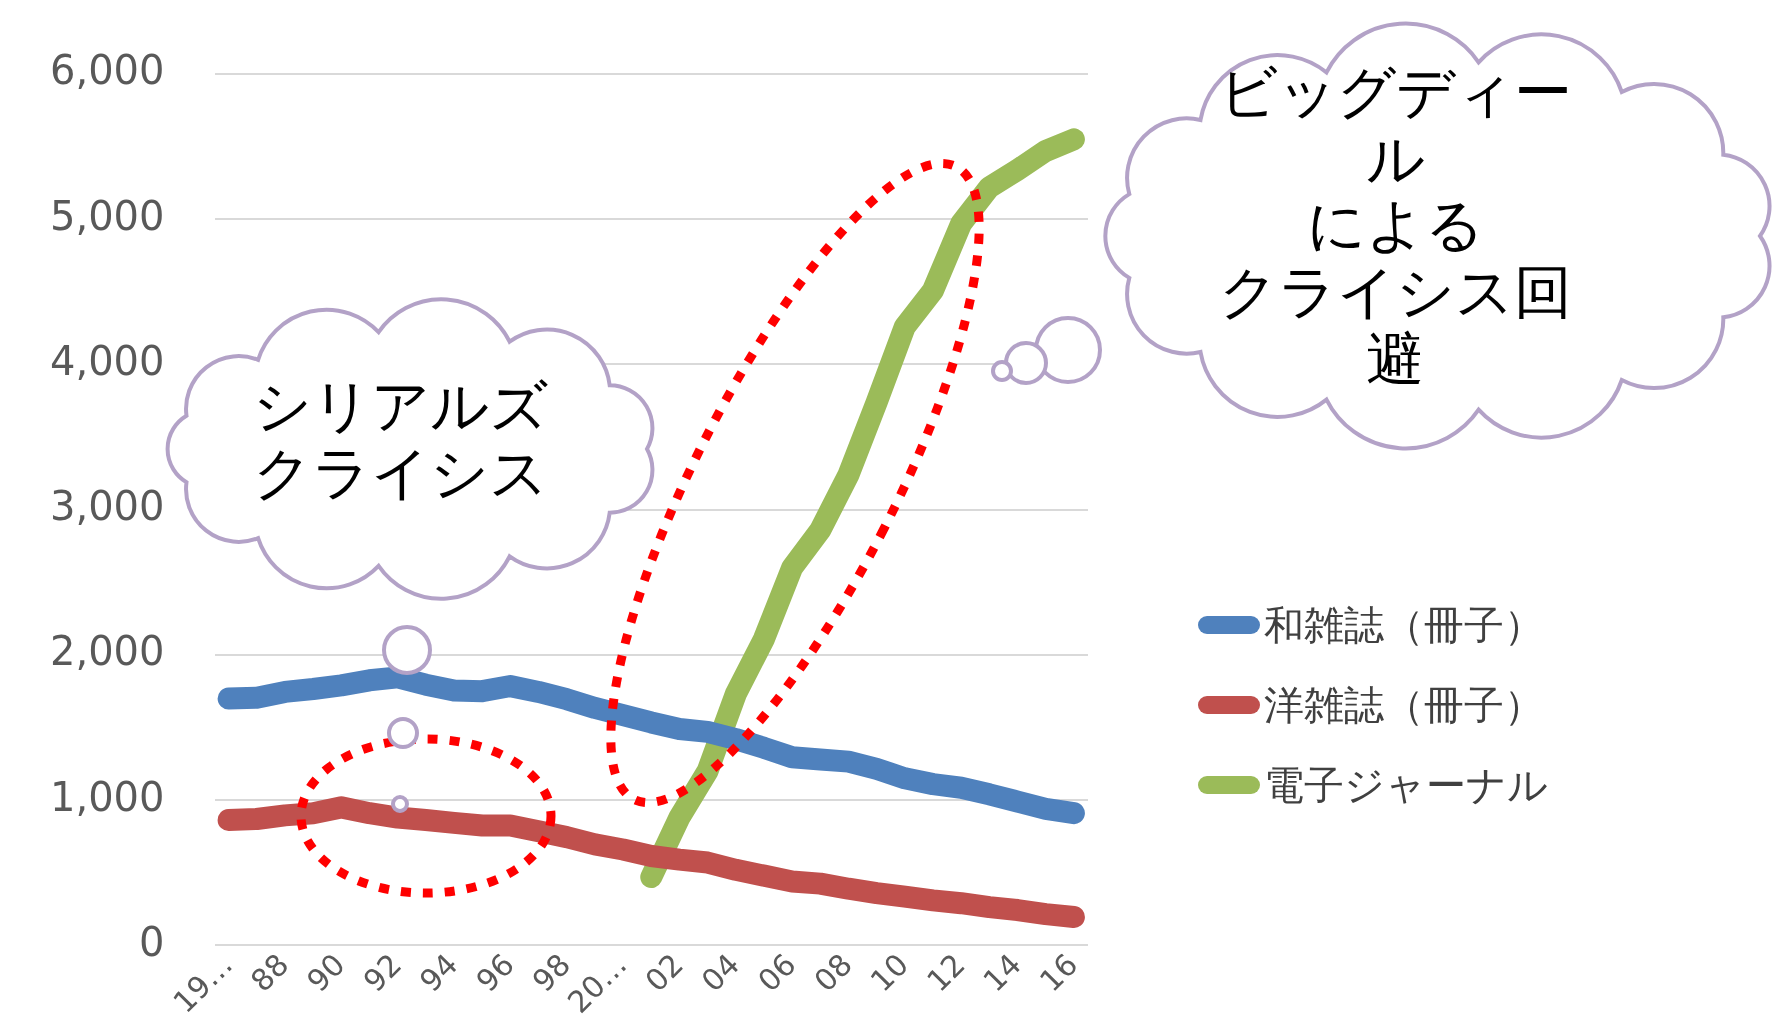 This screenshot has height=1025, width=1781. What do you see at coordinates (1395, 226) in the screenshot?
I see `text: ビッグディールによるクライシス回避` at bounding box center [1395, 226].